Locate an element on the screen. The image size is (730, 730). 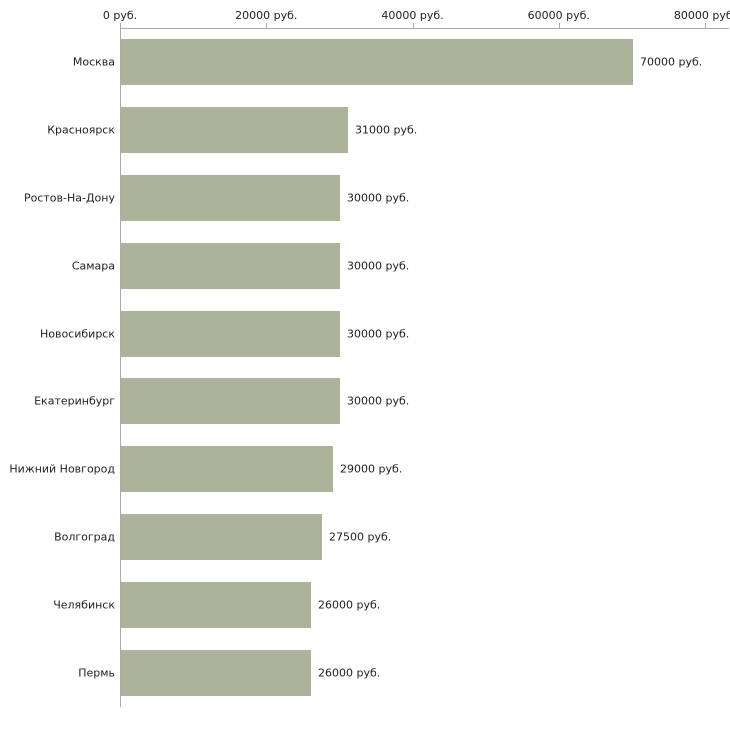
x-tick-label: 80000 руб. is located at coordinates (701, 15).